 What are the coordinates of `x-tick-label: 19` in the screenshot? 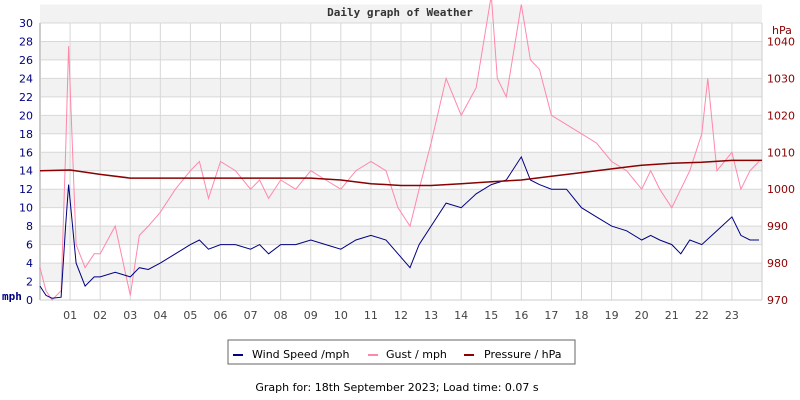 It's located at (612, 315).